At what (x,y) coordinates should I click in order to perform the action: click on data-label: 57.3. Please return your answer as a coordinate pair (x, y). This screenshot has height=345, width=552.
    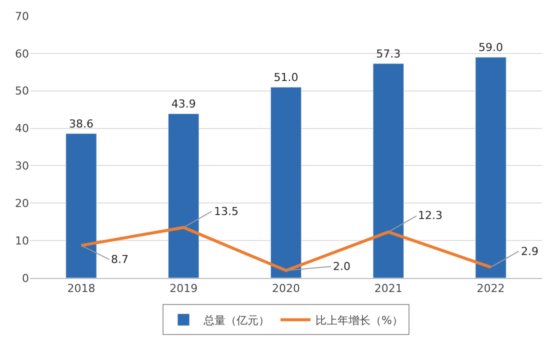
    Looking at the image, I should click on (388, 54).